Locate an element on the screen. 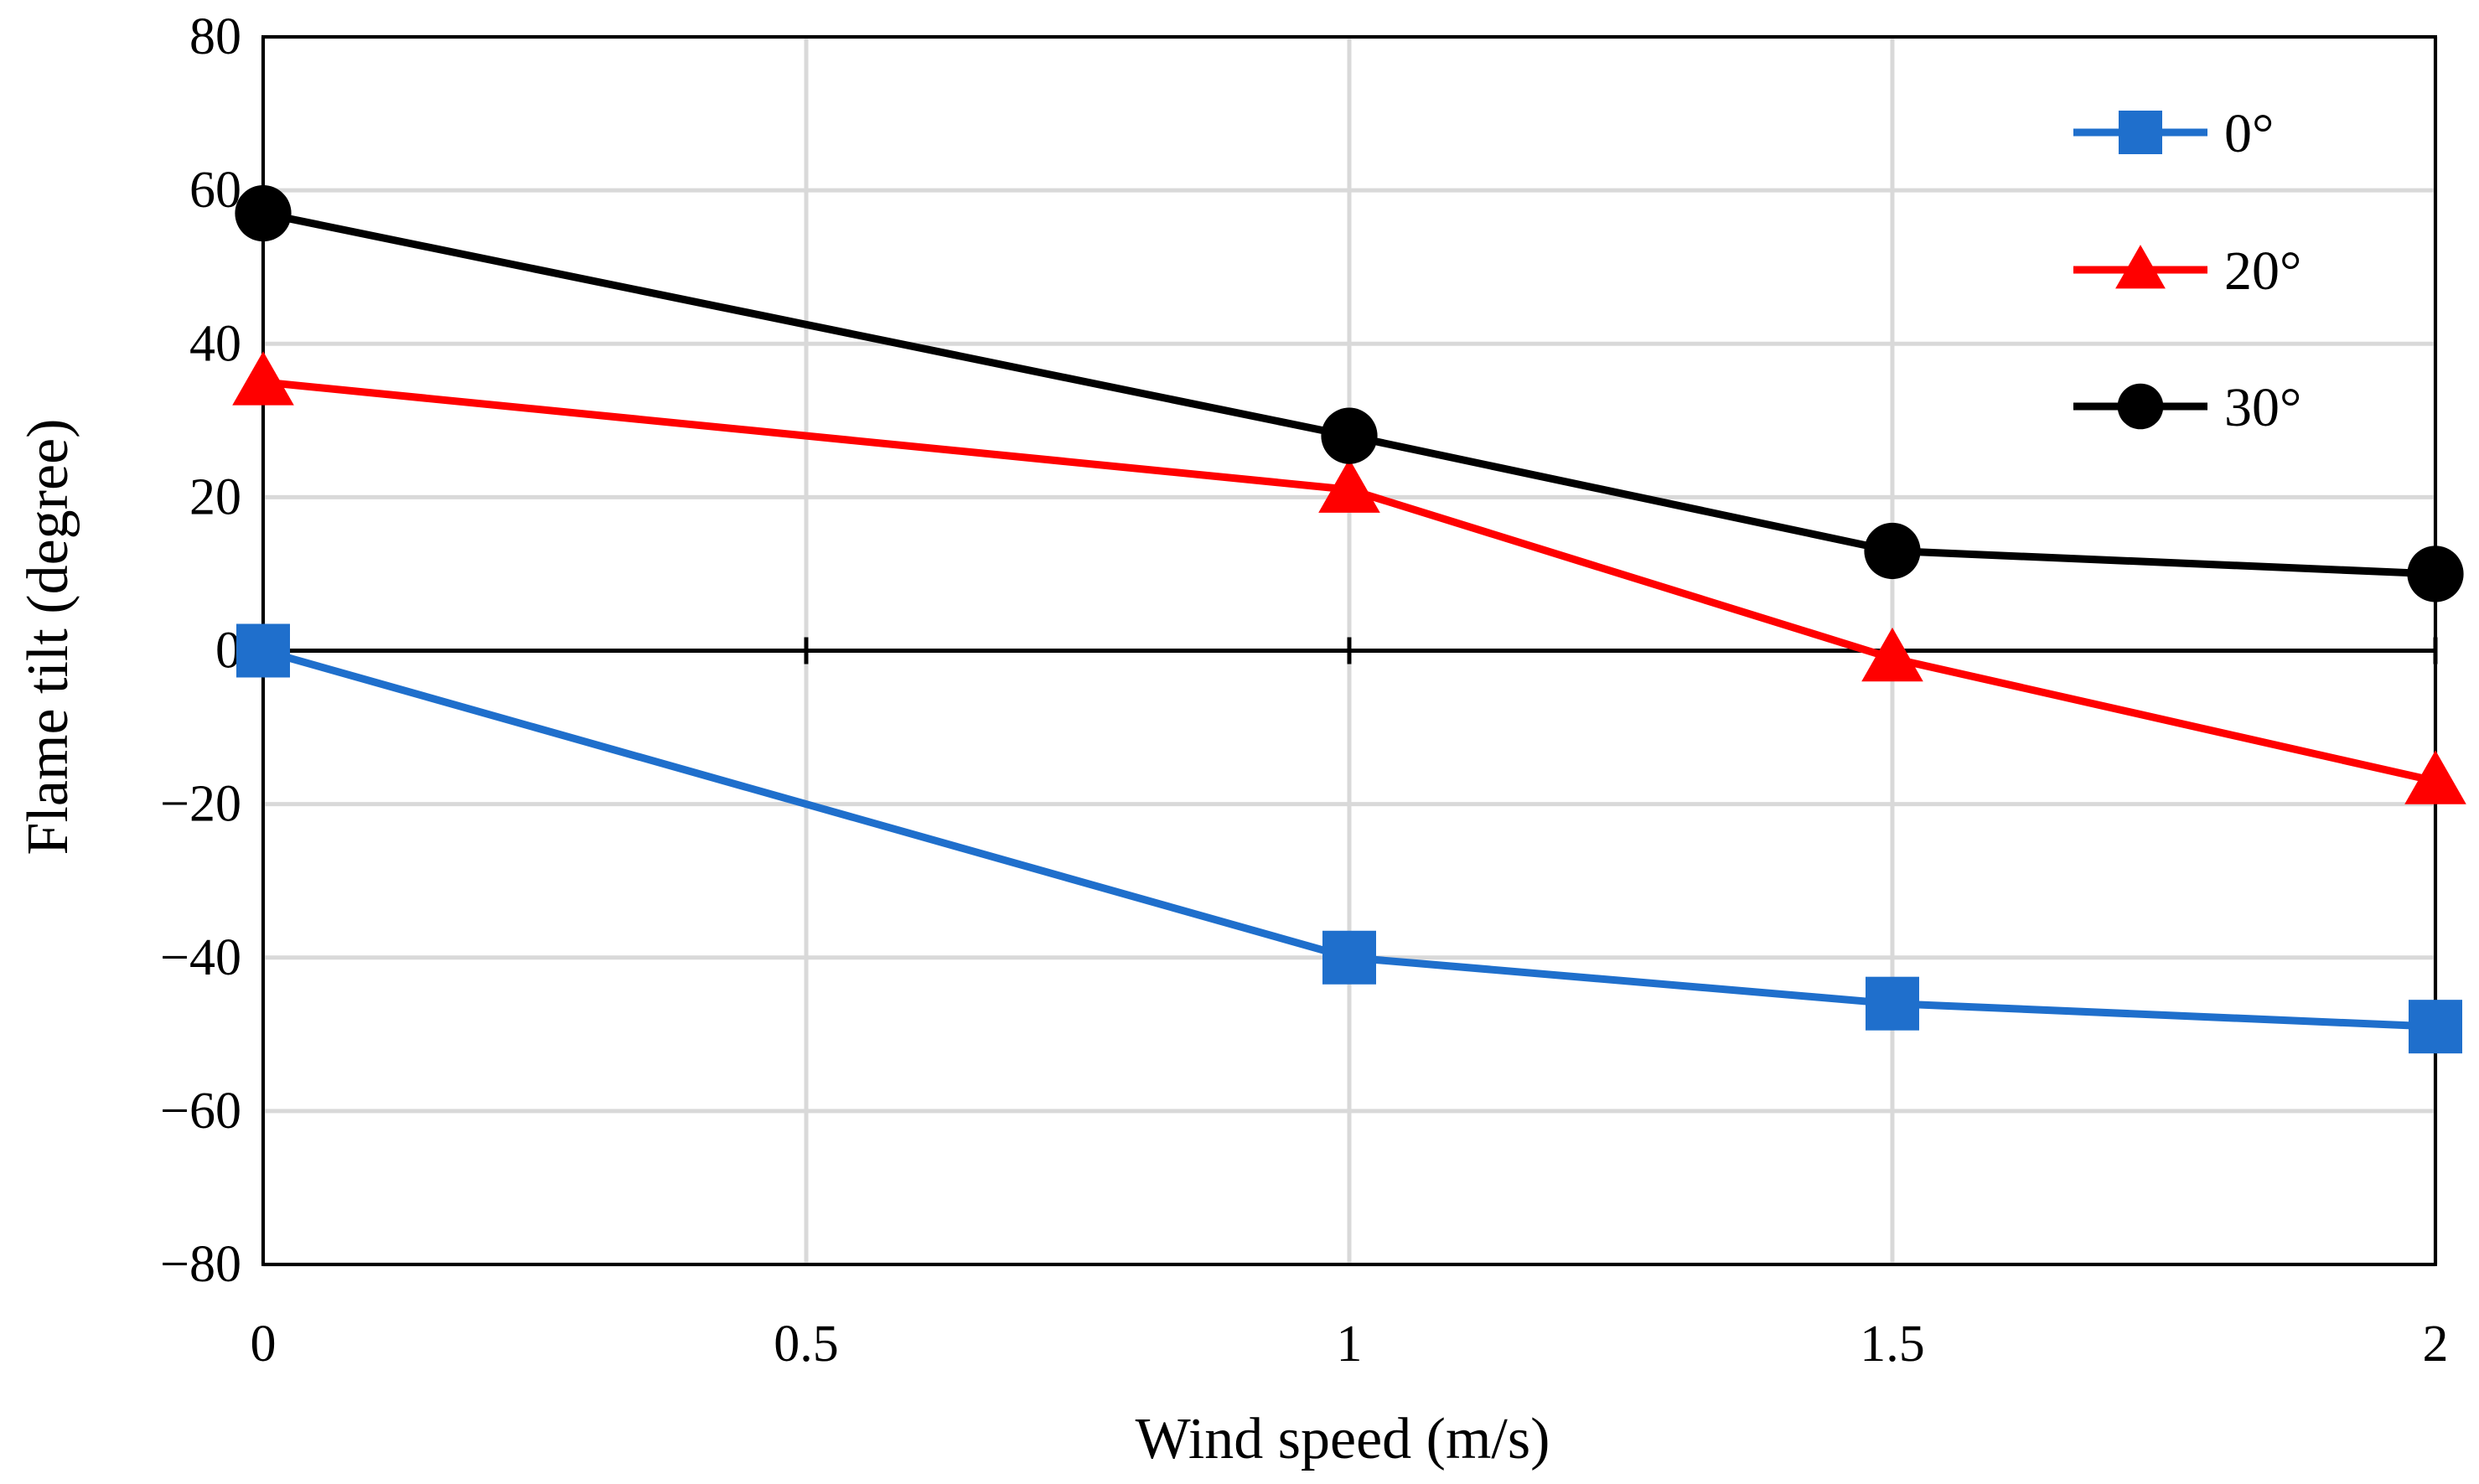 The image size is (2479, 1484). y-tick-label: −40 is located at coordinates (201, 958).